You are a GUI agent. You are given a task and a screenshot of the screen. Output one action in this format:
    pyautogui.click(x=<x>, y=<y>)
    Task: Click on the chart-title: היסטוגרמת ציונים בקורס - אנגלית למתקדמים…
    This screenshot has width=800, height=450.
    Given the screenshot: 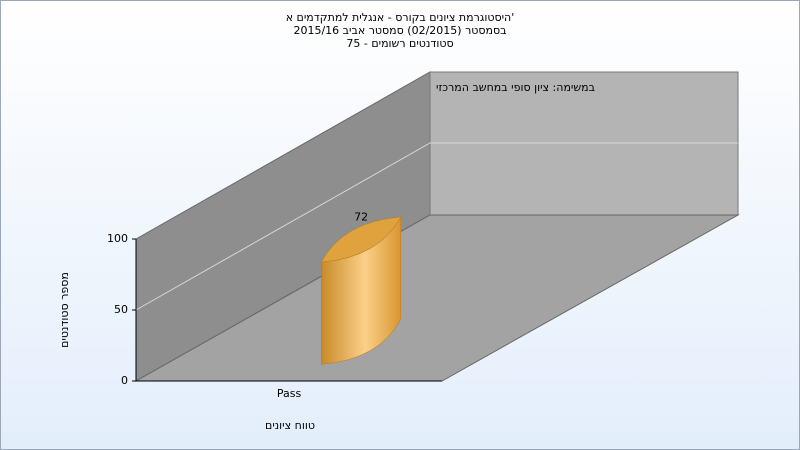 What is the action you would take?
    pyautogui.click(x=400, y=17)
    